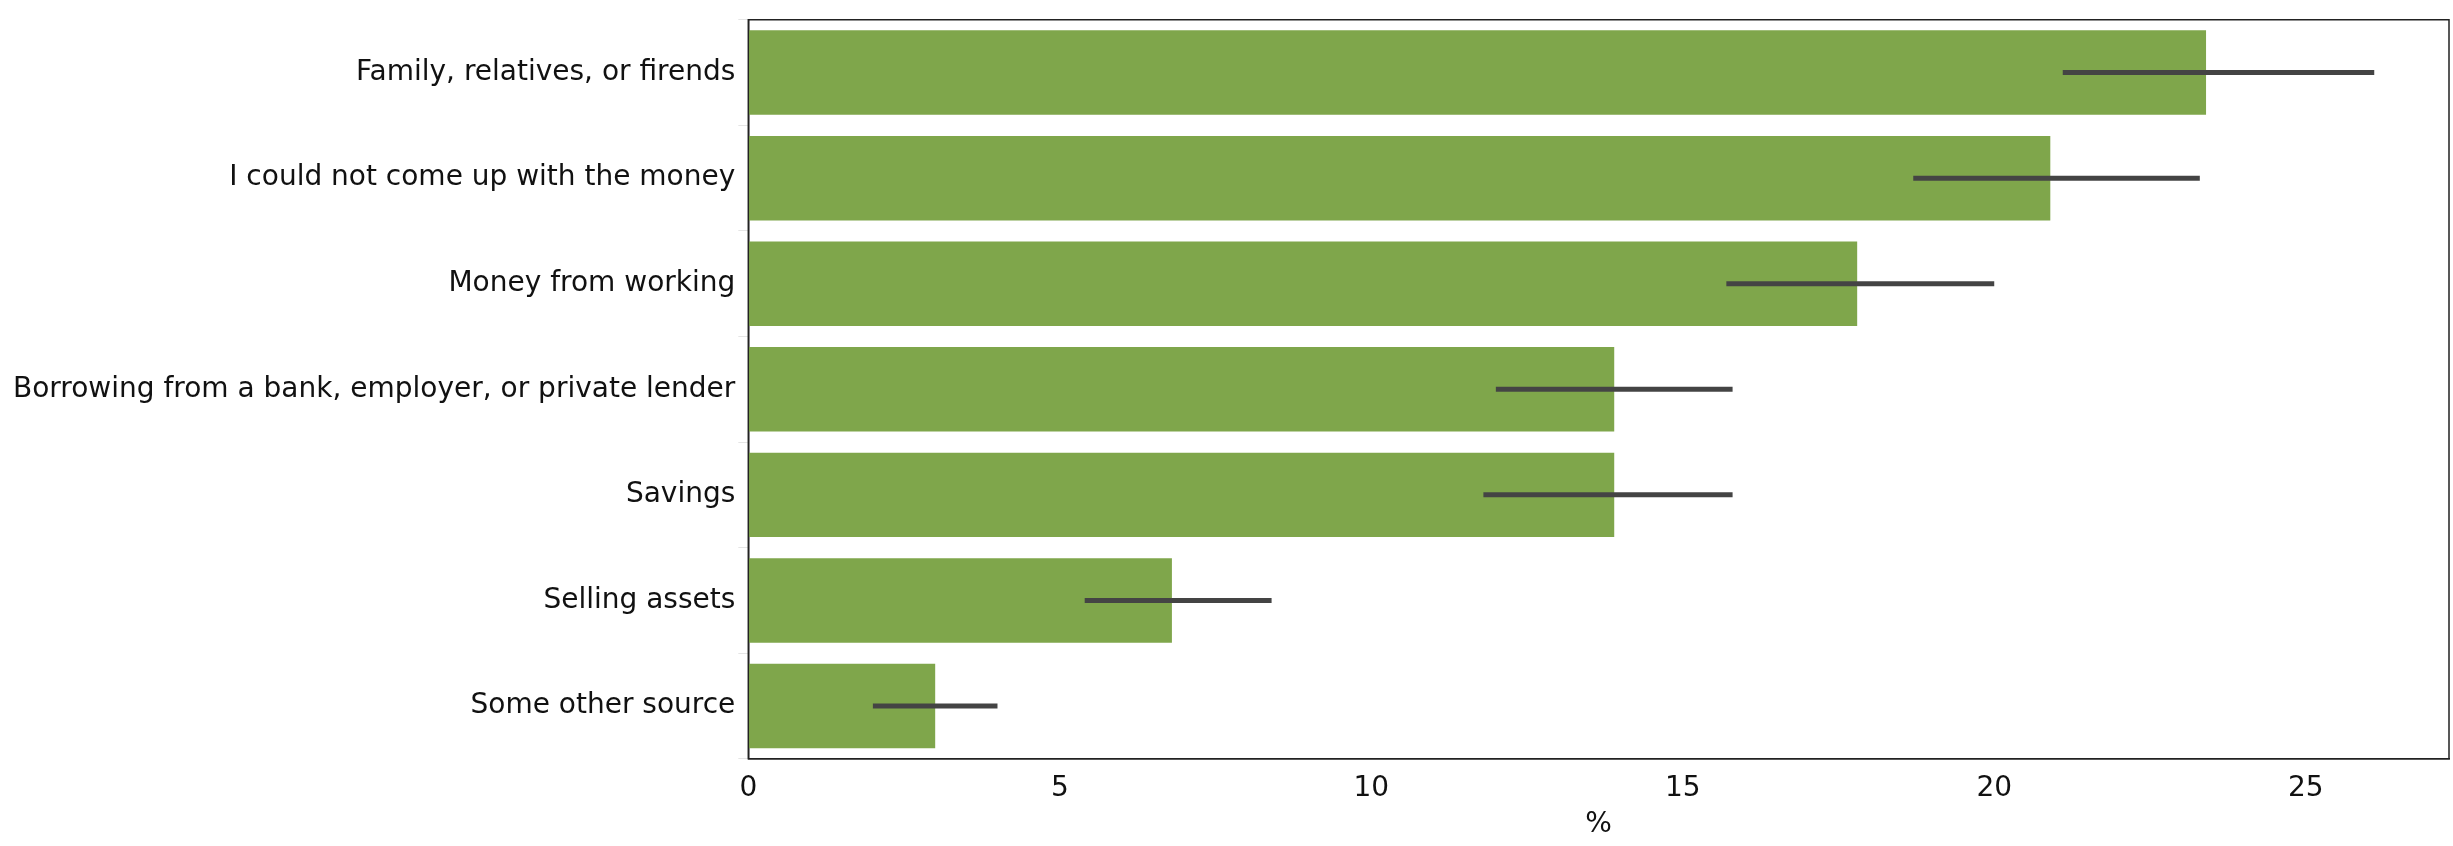 This screenshot has width=2453, height=846. What do you see at coordinates (603, 704) in the screenshot?
I see `y-tick-label: Some other source` at bounding box center [603, 704].